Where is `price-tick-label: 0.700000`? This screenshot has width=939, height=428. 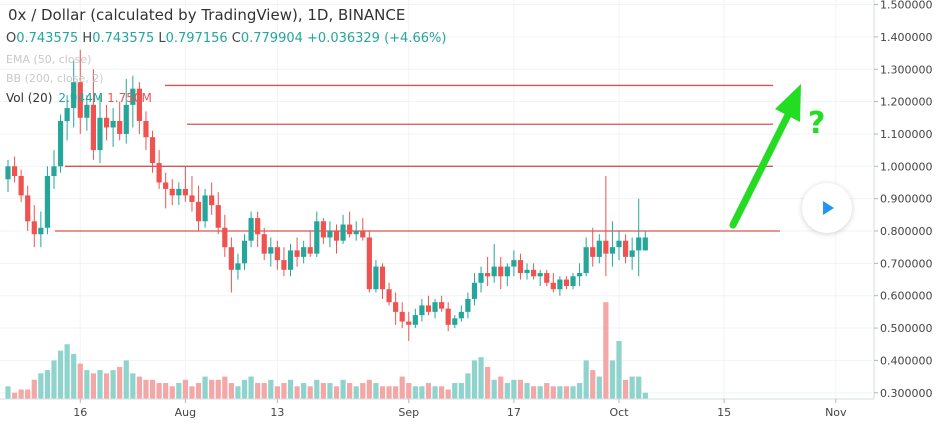
price-tick-label: 0.700000 is located at coordinates (906, 263).